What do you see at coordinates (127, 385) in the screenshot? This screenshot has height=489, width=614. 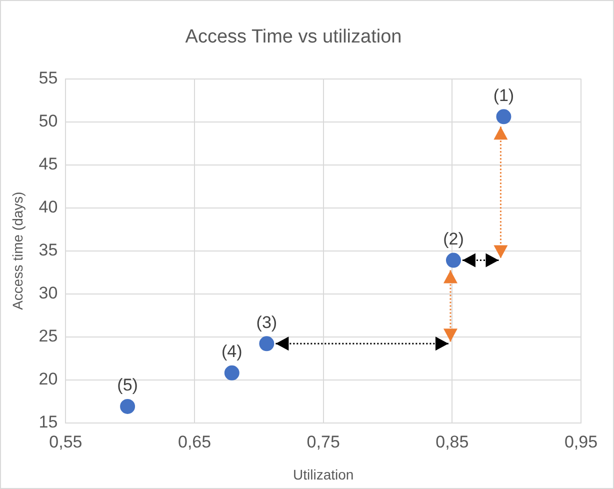 I see `annotation: (5)` at bounding box center [127, 385].